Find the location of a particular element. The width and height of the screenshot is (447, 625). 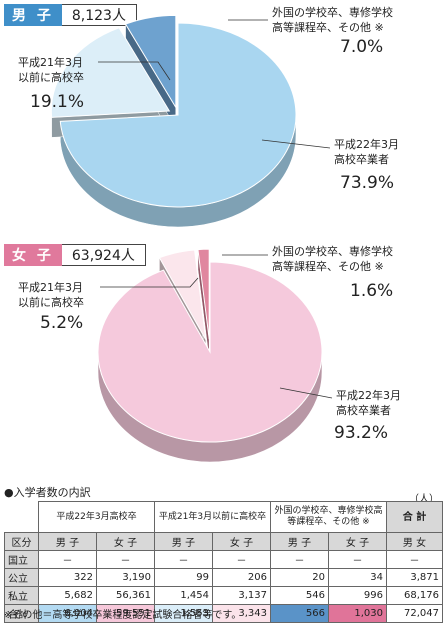

table-cell: 68,176 is located at coordinates (414, 595).